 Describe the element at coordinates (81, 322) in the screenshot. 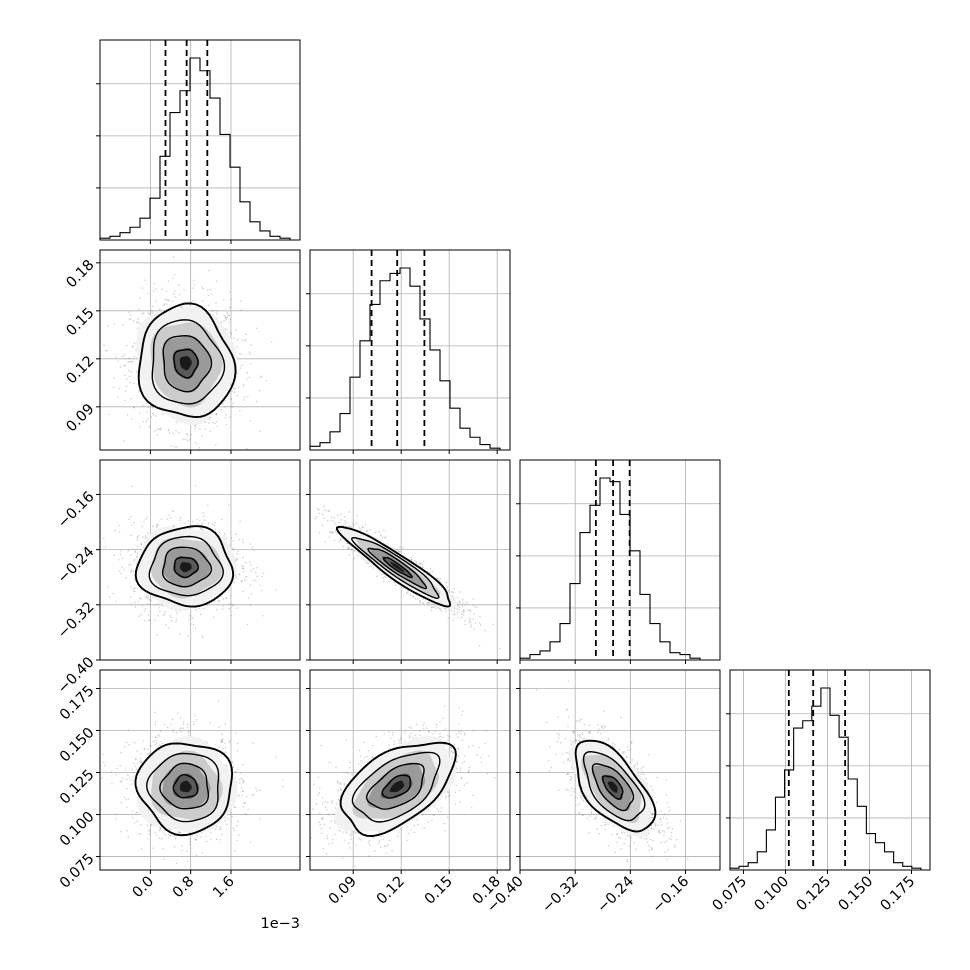

I see `y-tick-label: 0.15` at that location.